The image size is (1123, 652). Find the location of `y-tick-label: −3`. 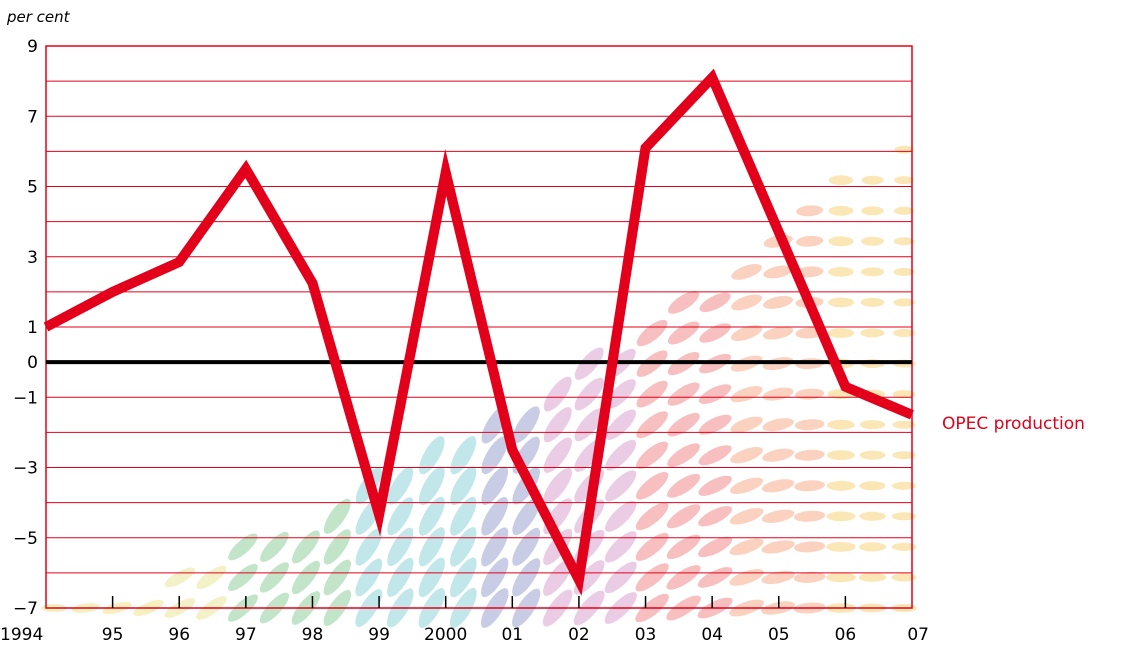

y-tick-label: −3 is located at coordinates (25, 469).